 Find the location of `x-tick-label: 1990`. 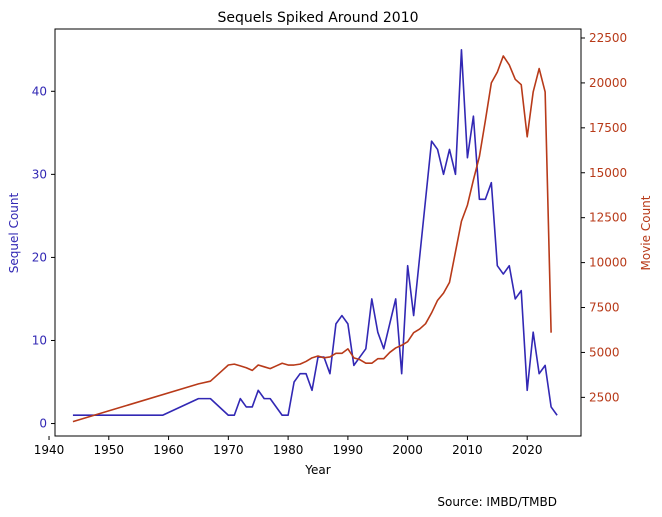

x-tick-label: 1990 is located at coordinates (348, 450).